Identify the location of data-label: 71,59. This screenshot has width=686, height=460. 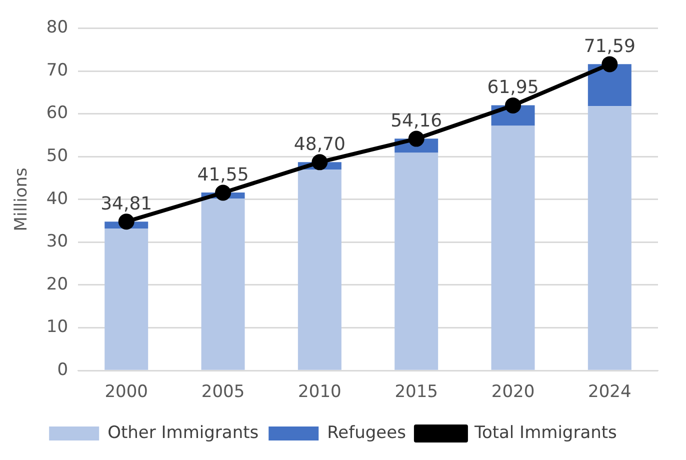
(610, 46).